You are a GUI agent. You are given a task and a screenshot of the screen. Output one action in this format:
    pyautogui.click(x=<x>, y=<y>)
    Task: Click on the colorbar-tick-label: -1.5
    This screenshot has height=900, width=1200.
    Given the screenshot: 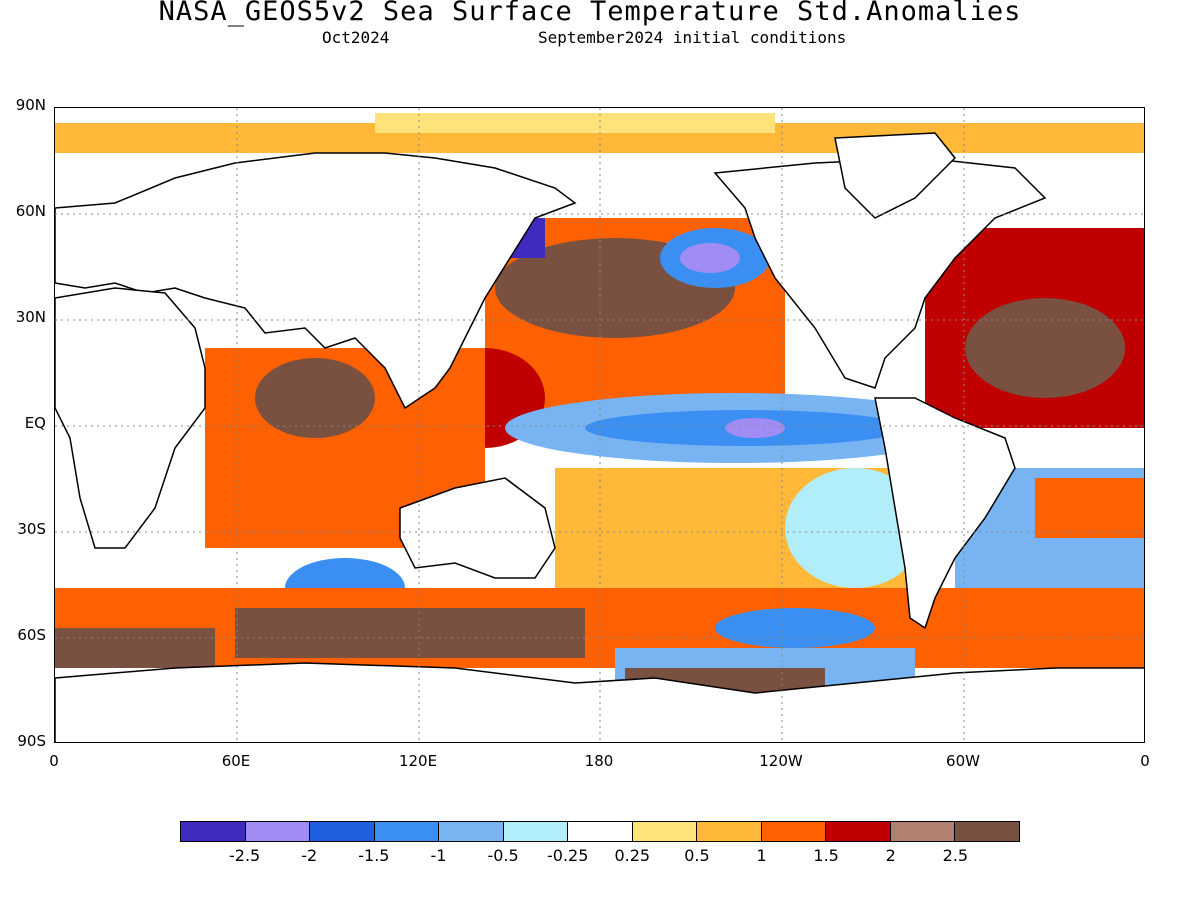 What is the action you would take?
    pyautogui.click(x=374, y=855)
    